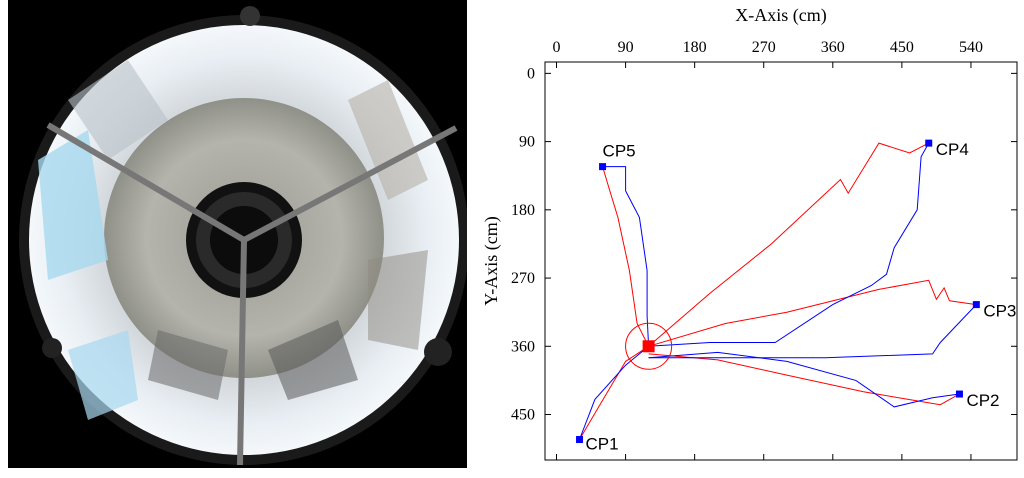  I want to click on checkpoint-marker-cp2, so click(959, 394).